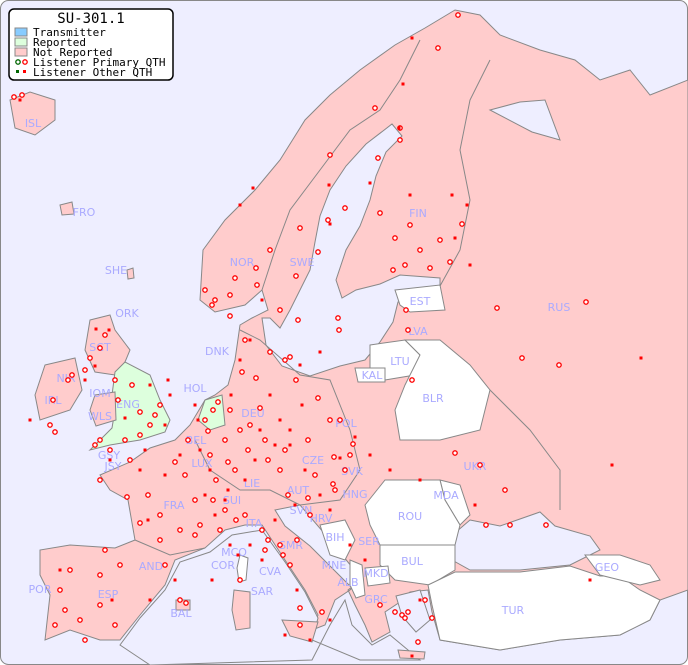 This screenshot has width=688, height=665. What do you see at coordinates (21, 42) in the screenshot?
I see `reported-swatch` at bounding box center [21, 42].